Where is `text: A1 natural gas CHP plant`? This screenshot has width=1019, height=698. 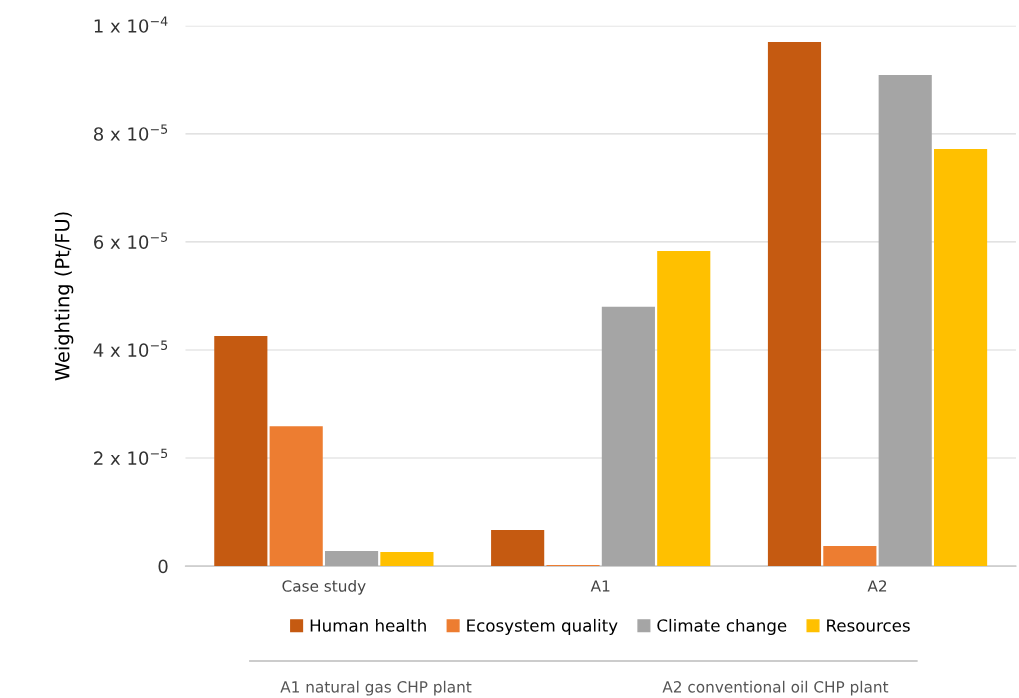
text: A1 natural gas CHP plant is located at coordinates (376, 688).